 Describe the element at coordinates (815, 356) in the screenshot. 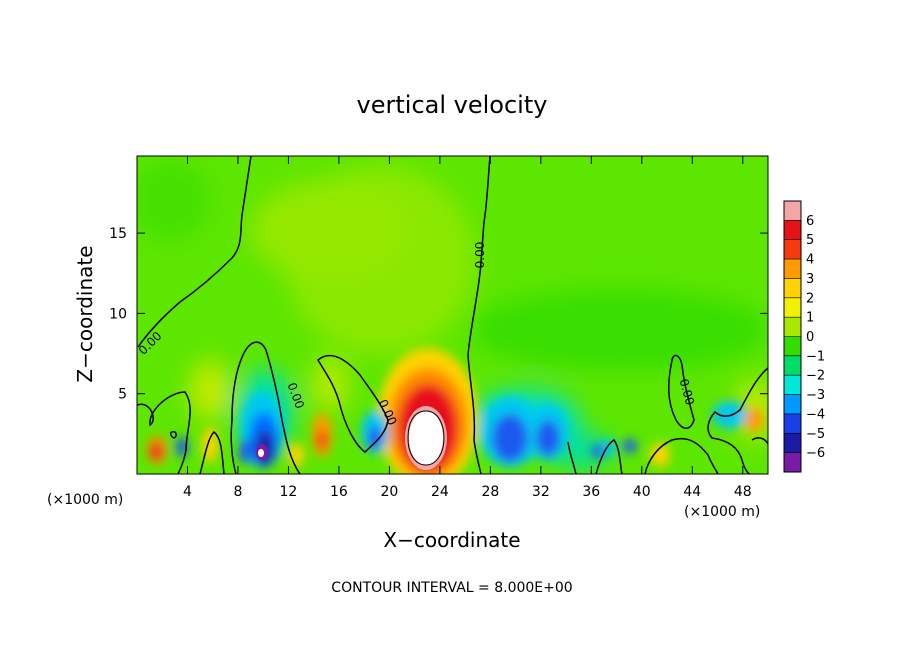

I see `colorbar-label: −1` at that location.